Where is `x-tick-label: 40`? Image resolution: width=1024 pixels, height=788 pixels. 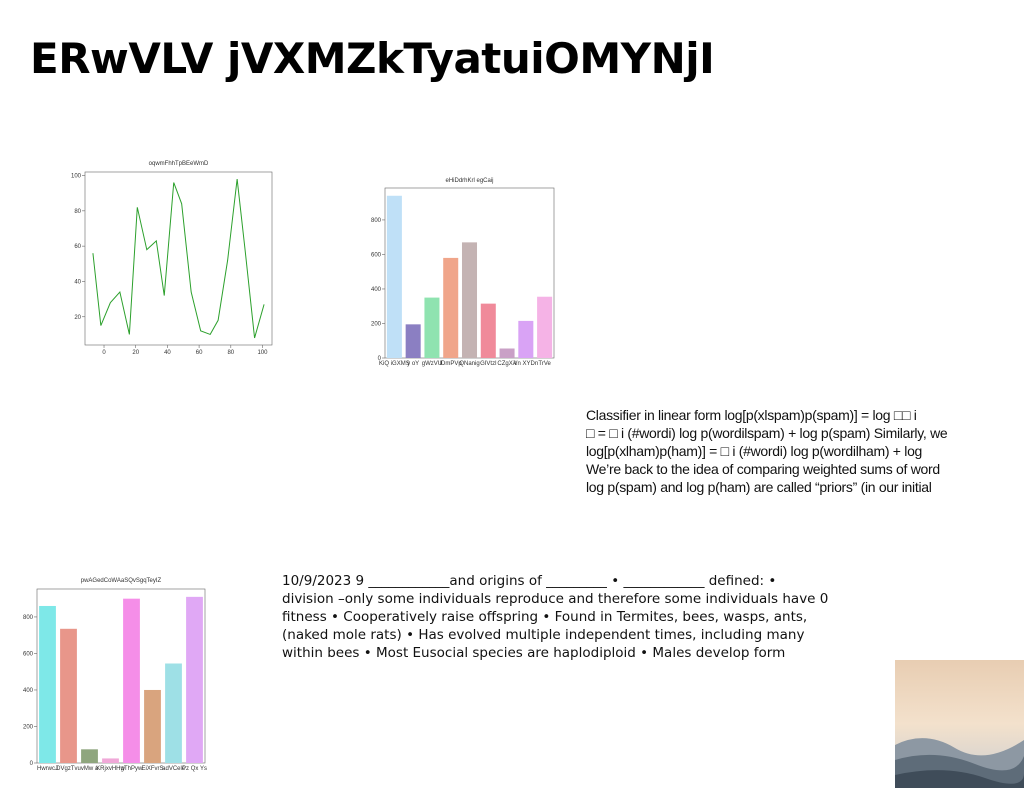 x-tick-label: 40 is located at coordinates (167, 353).